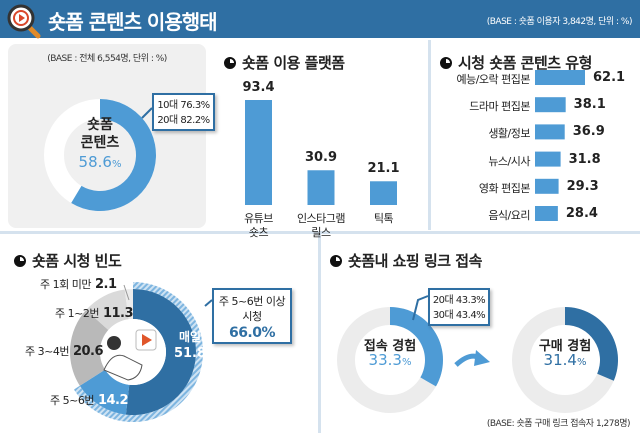 This screenshot has width=640, height=433. What do you see at coordinates (584, 159) in the screenshot?
I see `content-type-value: 31.8` at bounding box center [584, 159].